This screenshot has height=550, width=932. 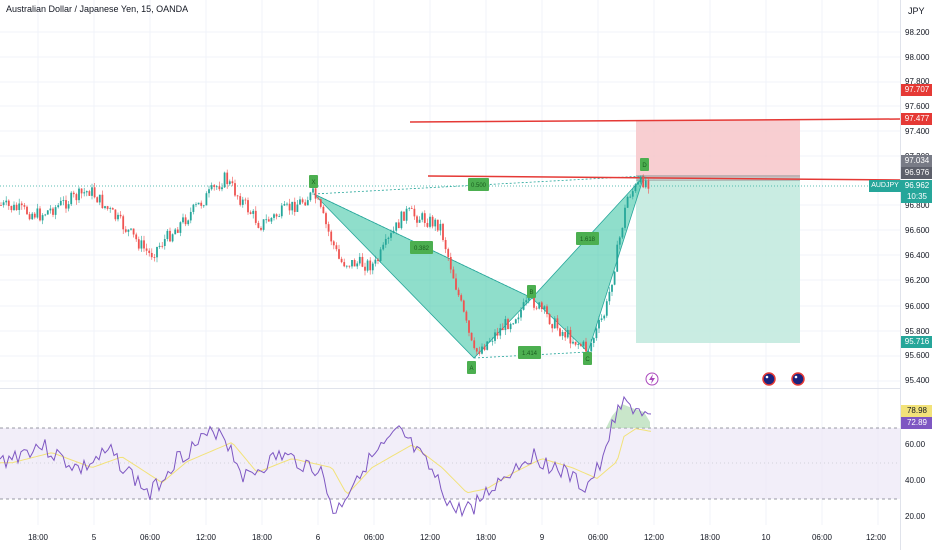 I want to click on rsi-value-tag: 78.98, so click(x=916, y=411).